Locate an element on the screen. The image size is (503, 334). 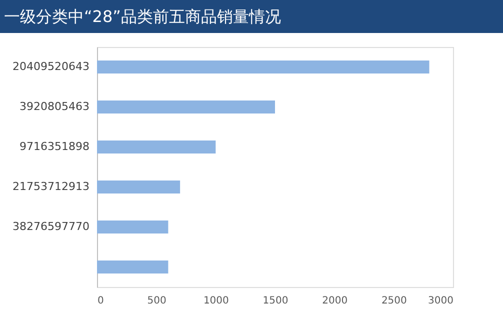
y-tick-label: 20409520643 is located at coordinates (51, 66).